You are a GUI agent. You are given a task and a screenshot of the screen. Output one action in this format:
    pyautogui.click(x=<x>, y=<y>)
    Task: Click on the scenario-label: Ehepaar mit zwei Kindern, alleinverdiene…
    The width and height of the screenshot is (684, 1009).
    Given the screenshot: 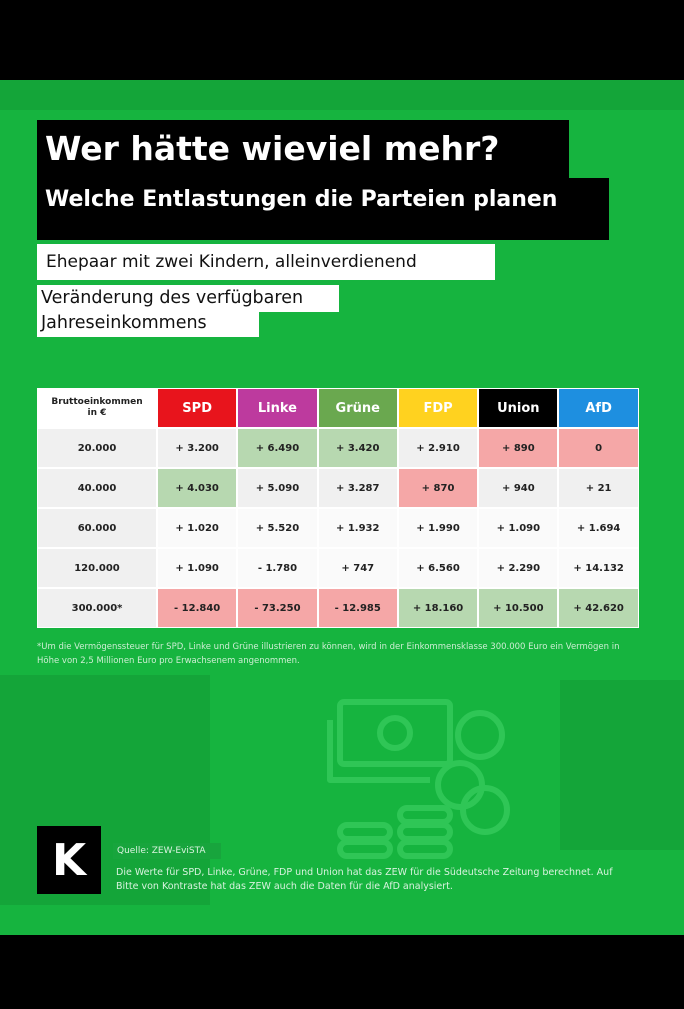 What is the action you would take?
    pyautogui.click(x=266, y=262)
    